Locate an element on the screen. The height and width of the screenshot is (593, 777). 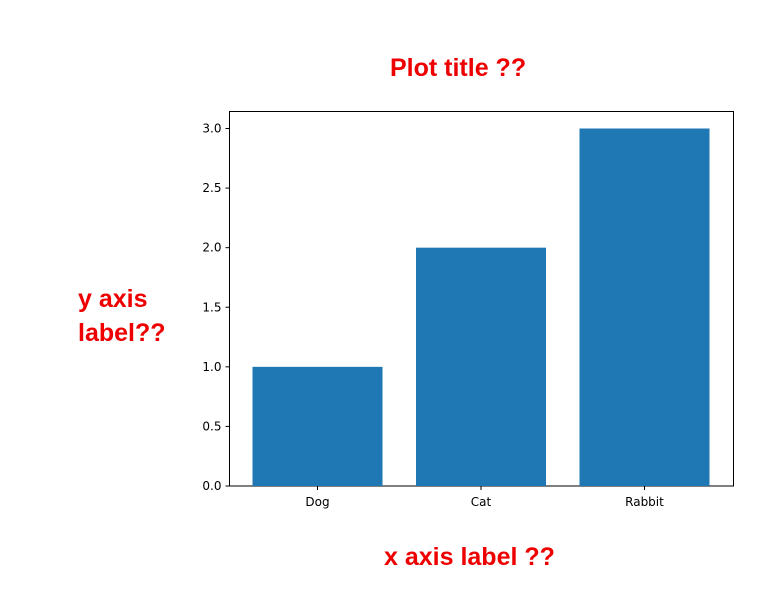
y-tick-label: 1.5 is located at coordinates (211, 307).